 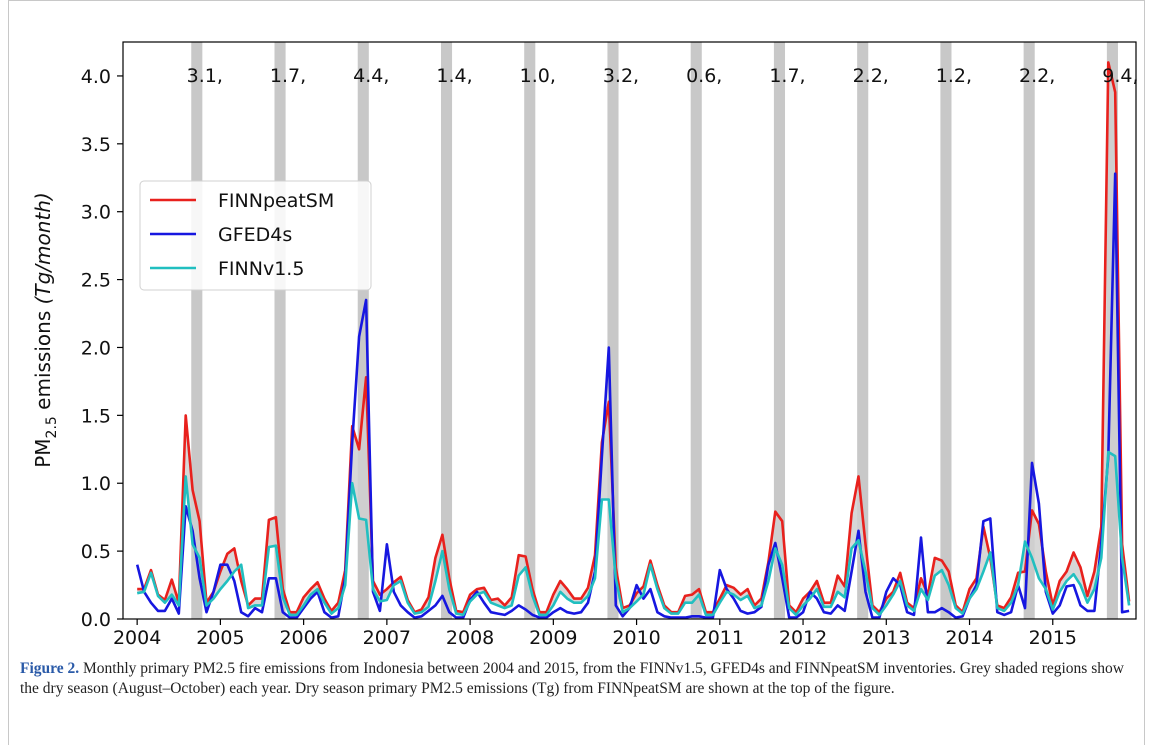 I want to click on legend-label-finnpeatsm: FINNpeatSM, so click(x=276, y=201).